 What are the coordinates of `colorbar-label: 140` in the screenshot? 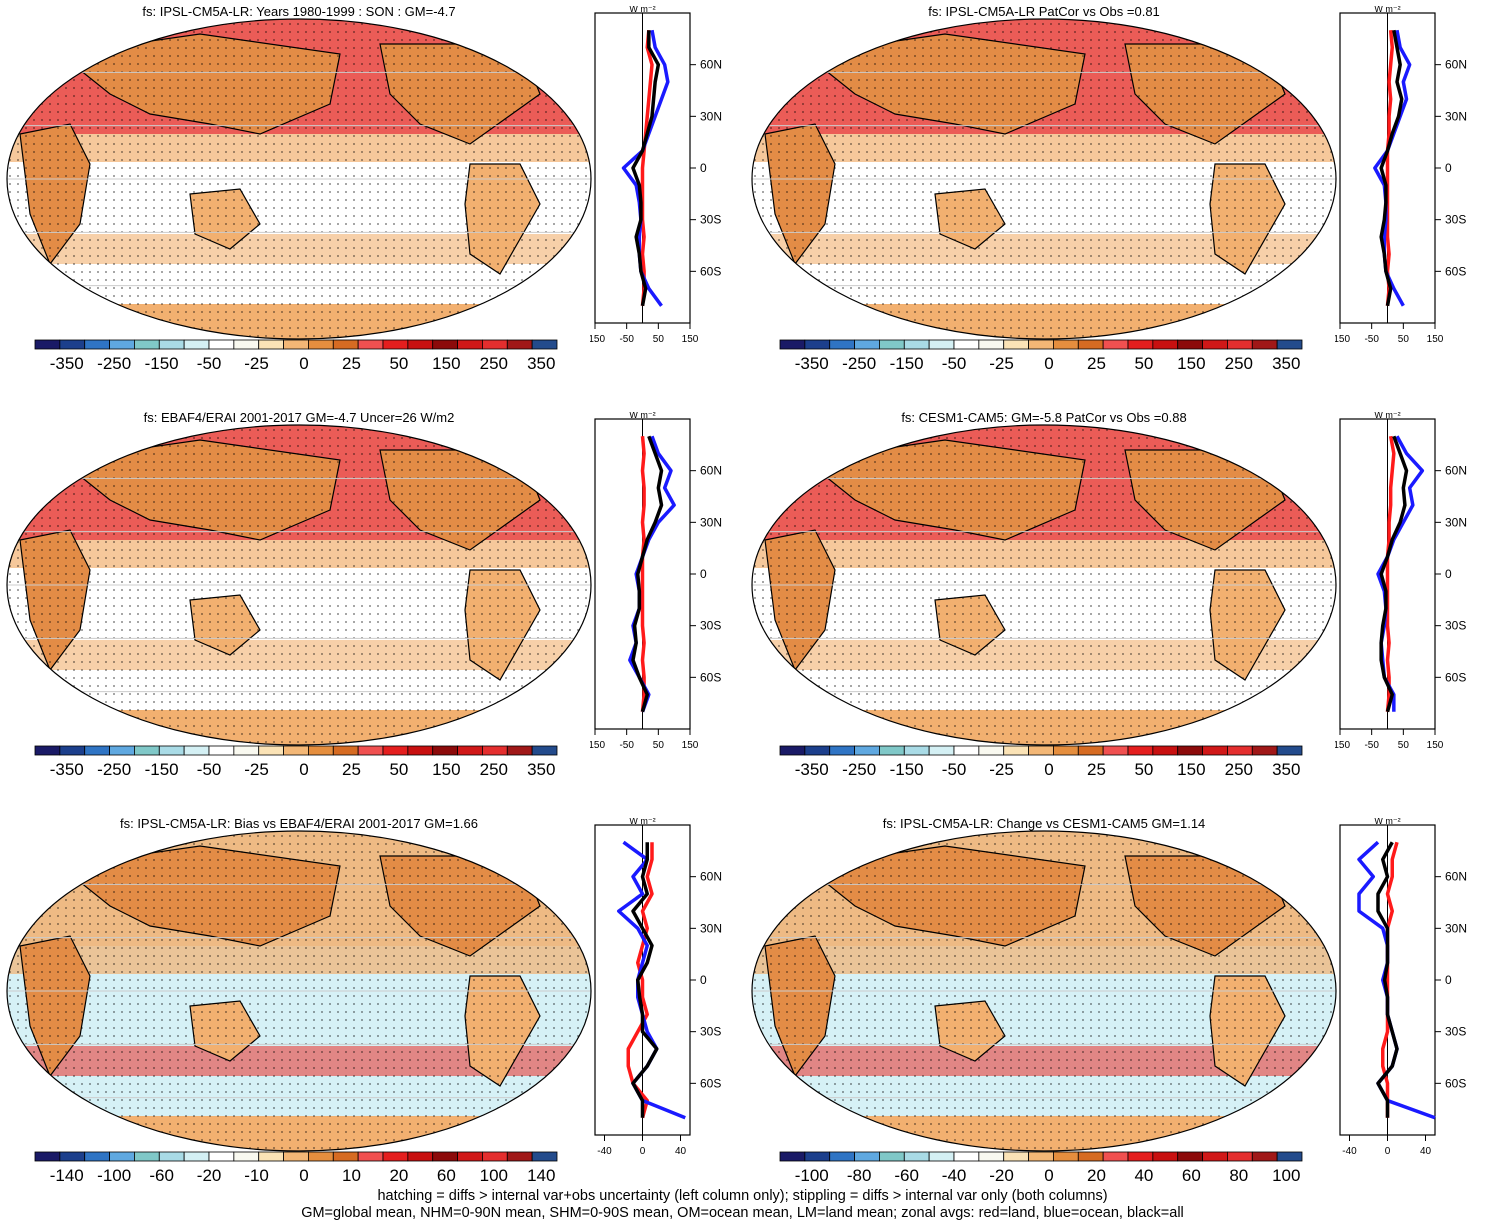 It's located at (541, 1175).